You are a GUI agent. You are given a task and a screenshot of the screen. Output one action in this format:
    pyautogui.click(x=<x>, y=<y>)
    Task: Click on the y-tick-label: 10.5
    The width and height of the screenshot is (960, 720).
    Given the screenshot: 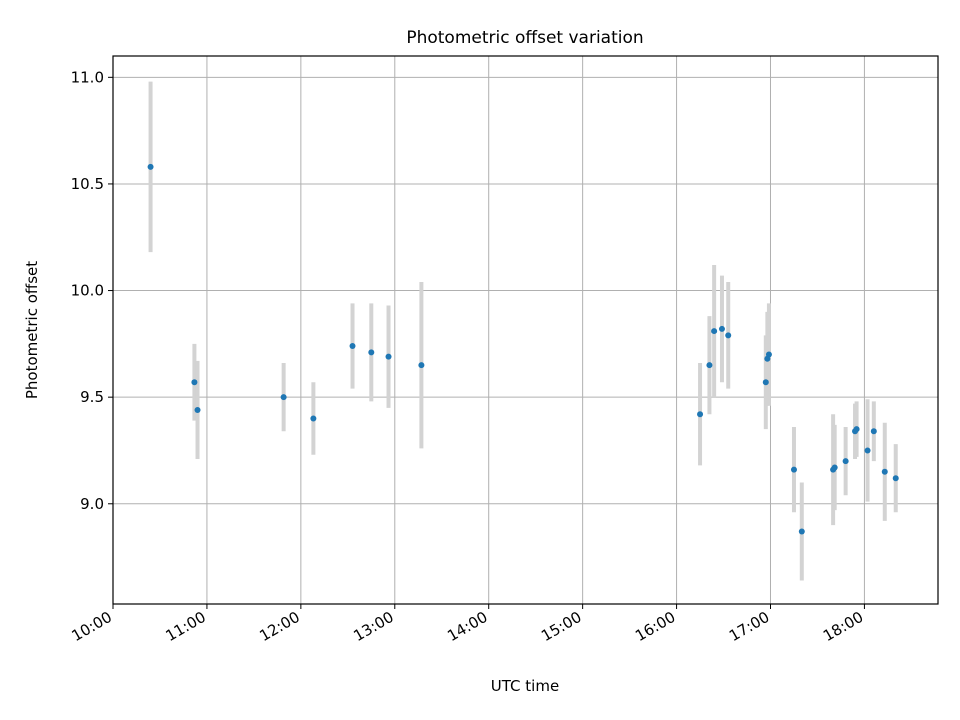 What is the action you would take?
    pyautogui.click(x=87, y=184)
    